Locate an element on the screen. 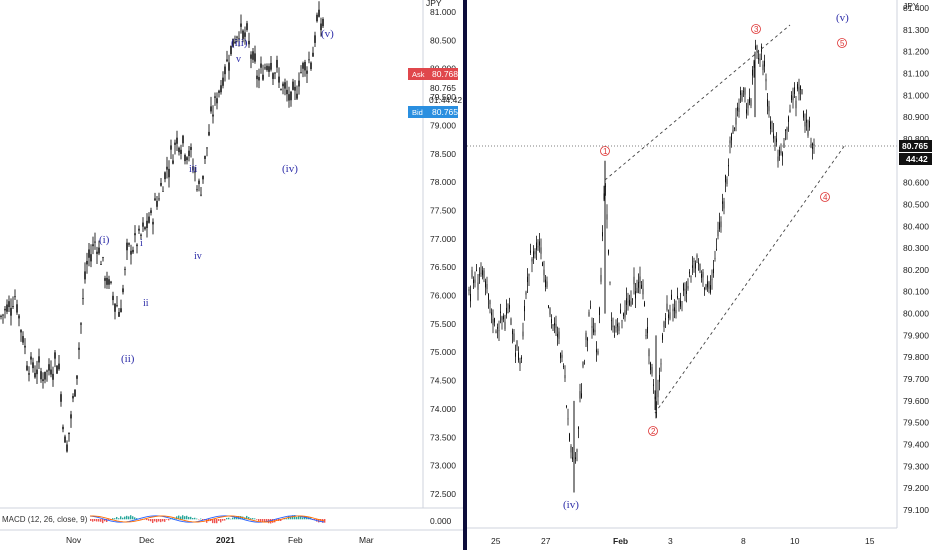  lower-channel-line is located at coordinates (750, 279).